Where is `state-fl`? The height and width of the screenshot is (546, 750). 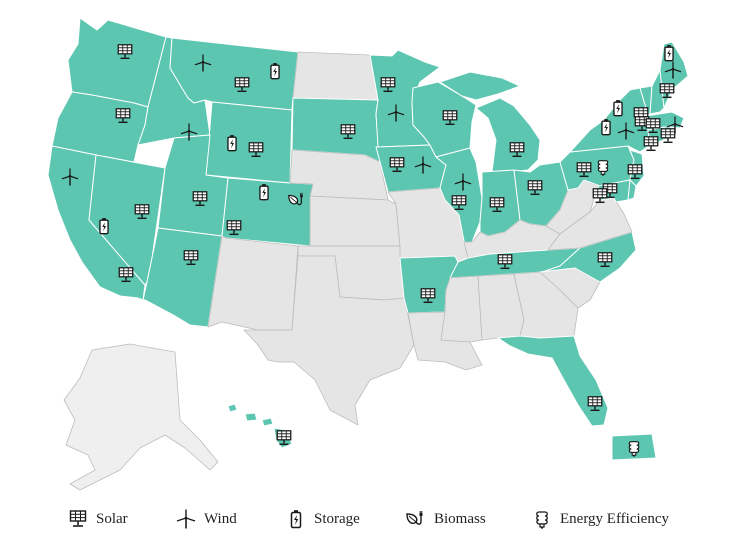
state-fl is located at coordinates (553, 381).